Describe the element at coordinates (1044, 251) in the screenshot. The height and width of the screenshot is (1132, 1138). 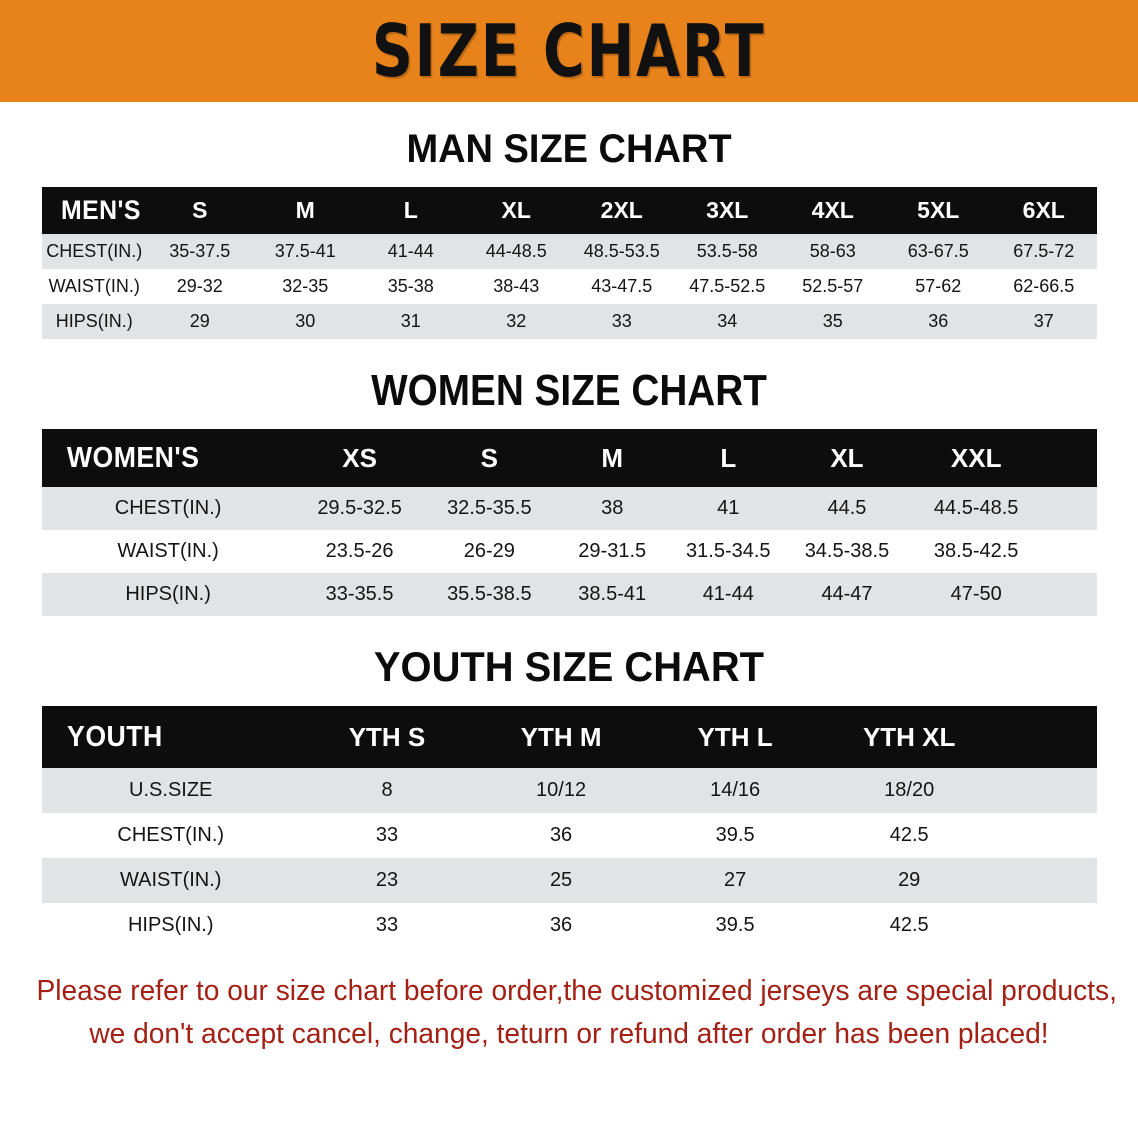
I see `cell: 67.5-72` at that location.